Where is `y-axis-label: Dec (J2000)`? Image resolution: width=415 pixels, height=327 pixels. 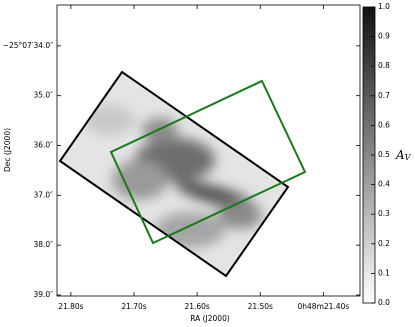
y-axis-label: Dec (J2000) is located at coordinates (7, 150).